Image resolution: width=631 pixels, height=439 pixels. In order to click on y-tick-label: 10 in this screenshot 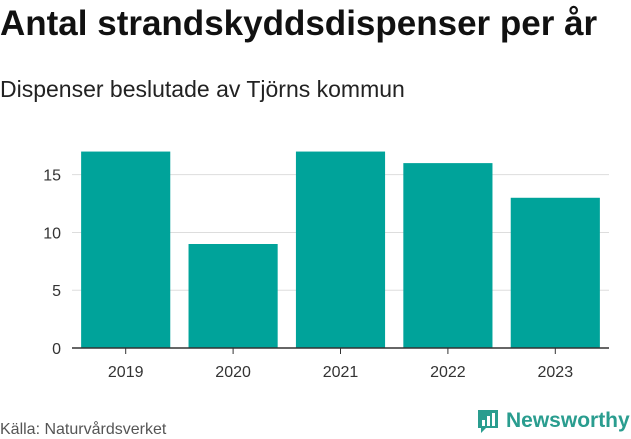, I will do `click(52, 233)`.